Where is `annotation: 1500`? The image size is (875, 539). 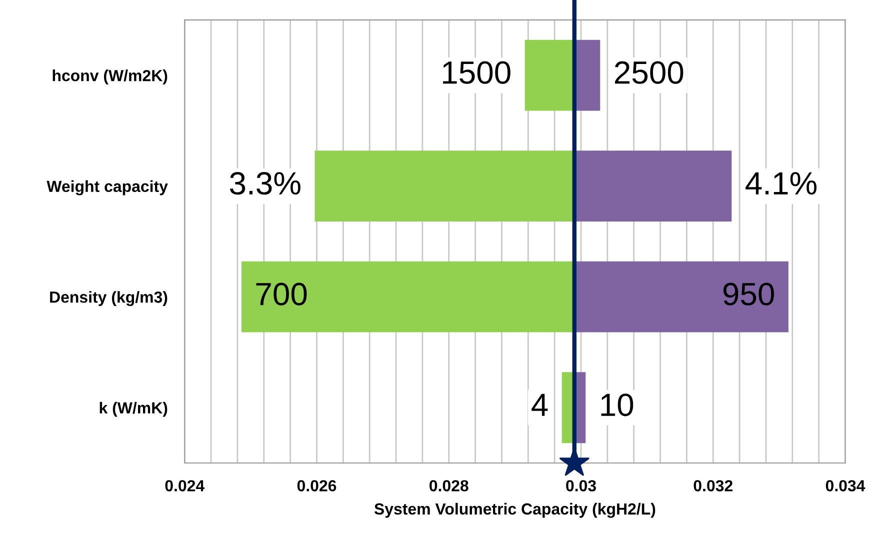 annotation: 1500 is located at coordinates (476, 72).